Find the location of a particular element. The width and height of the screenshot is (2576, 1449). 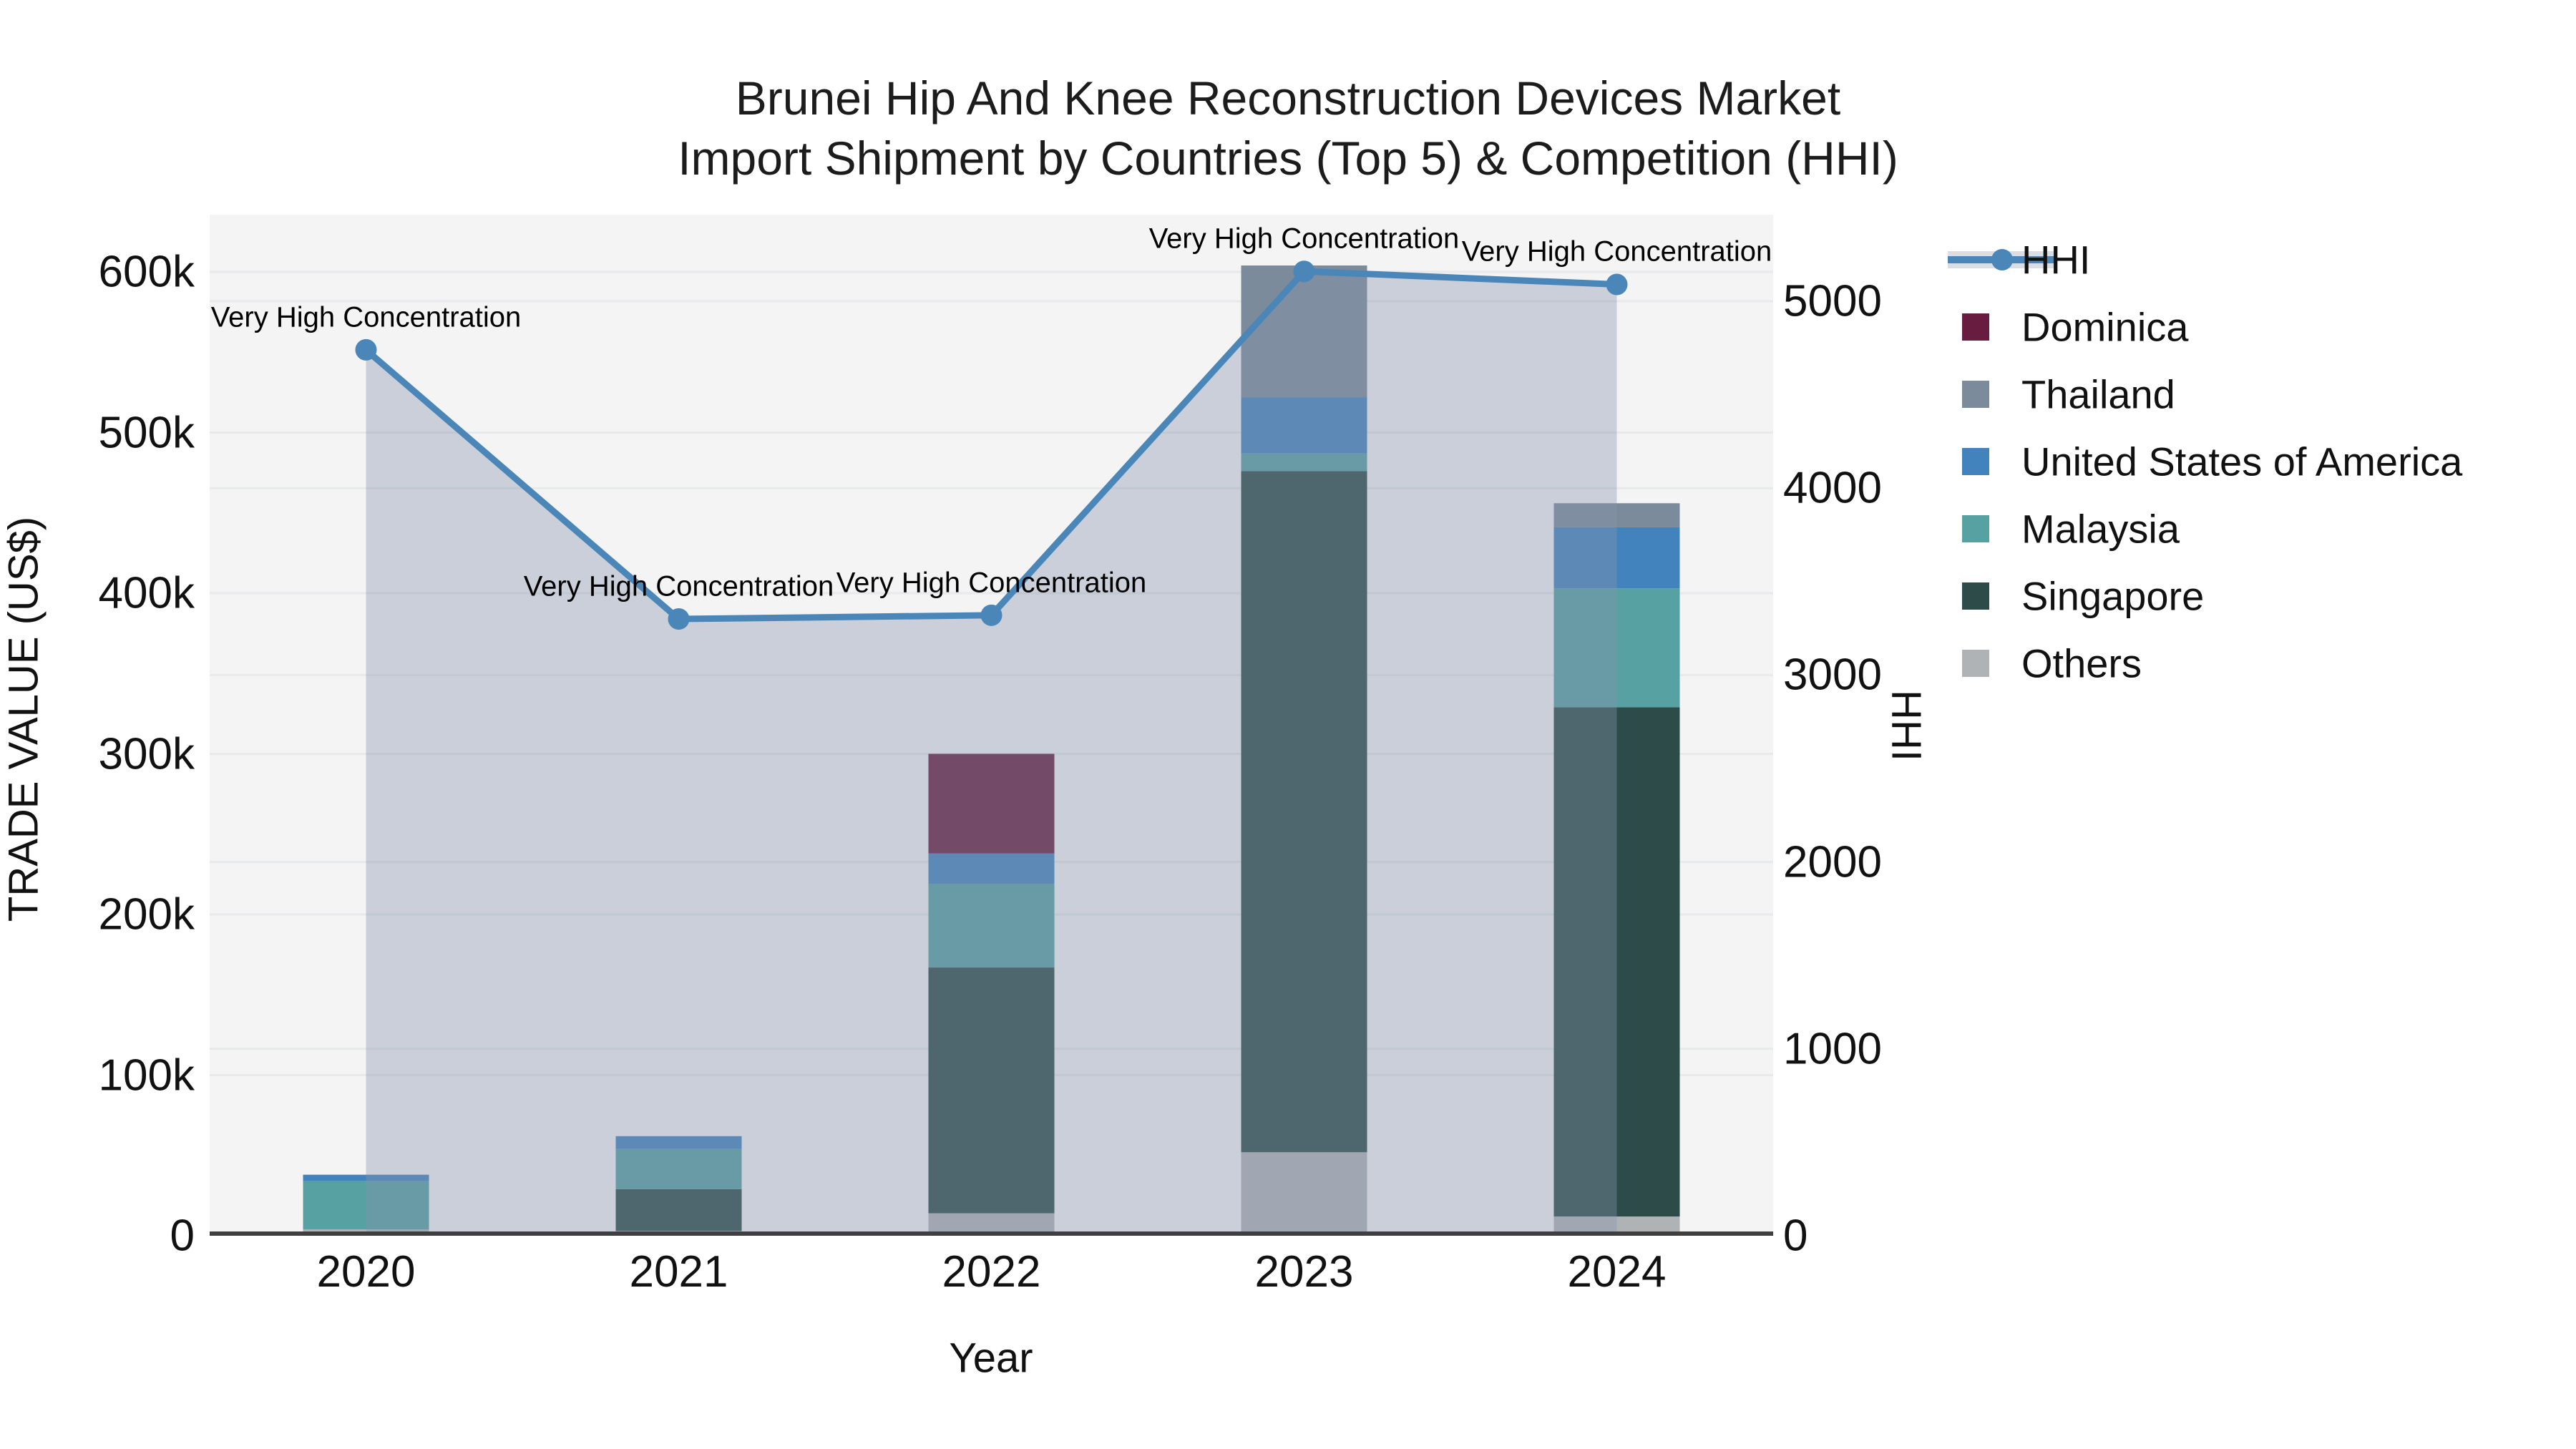

y-right-tick-label: 3000 is located at coordinates (1832, 675).